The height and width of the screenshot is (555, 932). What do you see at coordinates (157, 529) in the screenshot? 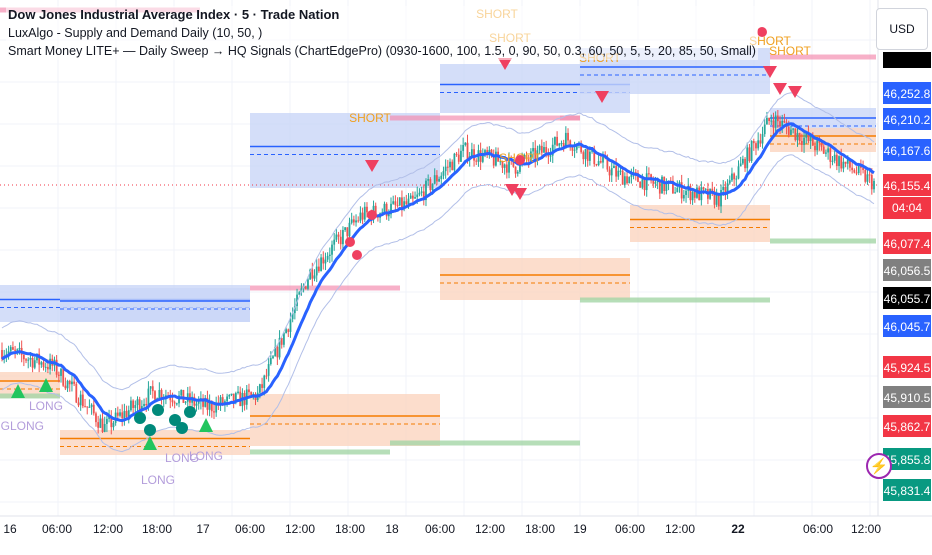
I see `x-tick-label: 18:00` at bounding box center [157, 529].